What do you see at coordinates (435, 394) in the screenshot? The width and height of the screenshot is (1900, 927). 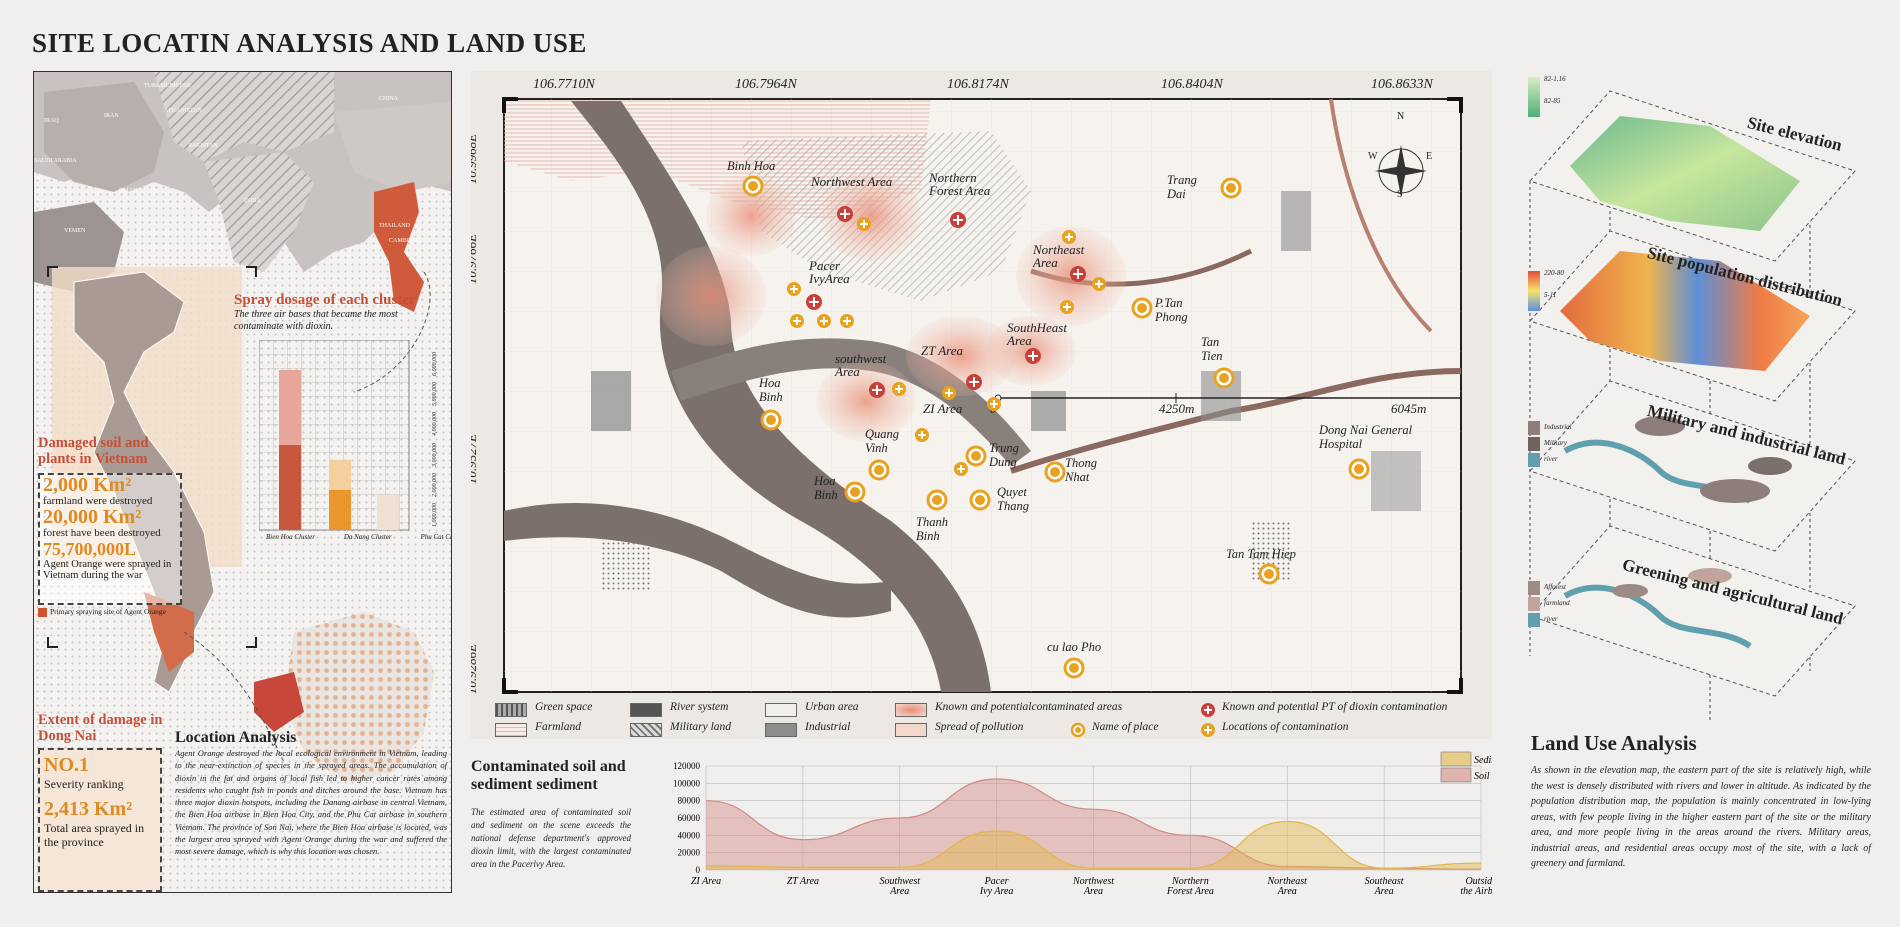 I see `axis-tick: 5,000,000` at bounding box center [435, 394].